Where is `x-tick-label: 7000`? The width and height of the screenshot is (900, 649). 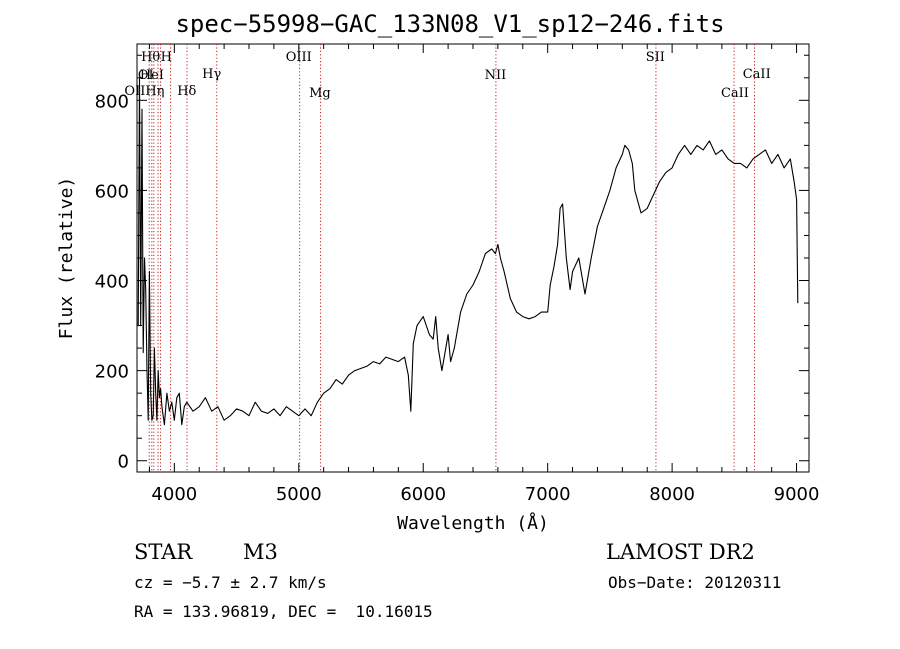
x-tick-label: 7000 is located at coordinates (548, 494).